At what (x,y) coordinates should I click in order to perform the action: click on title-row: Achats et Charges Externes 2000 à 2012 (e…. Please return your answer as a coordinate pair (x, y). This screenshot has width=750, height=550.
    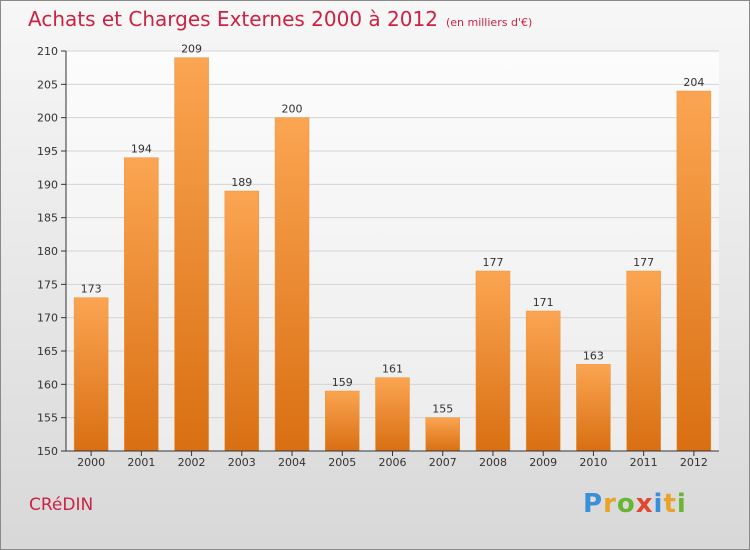
    Looking at the image, I should click on (280, 19).